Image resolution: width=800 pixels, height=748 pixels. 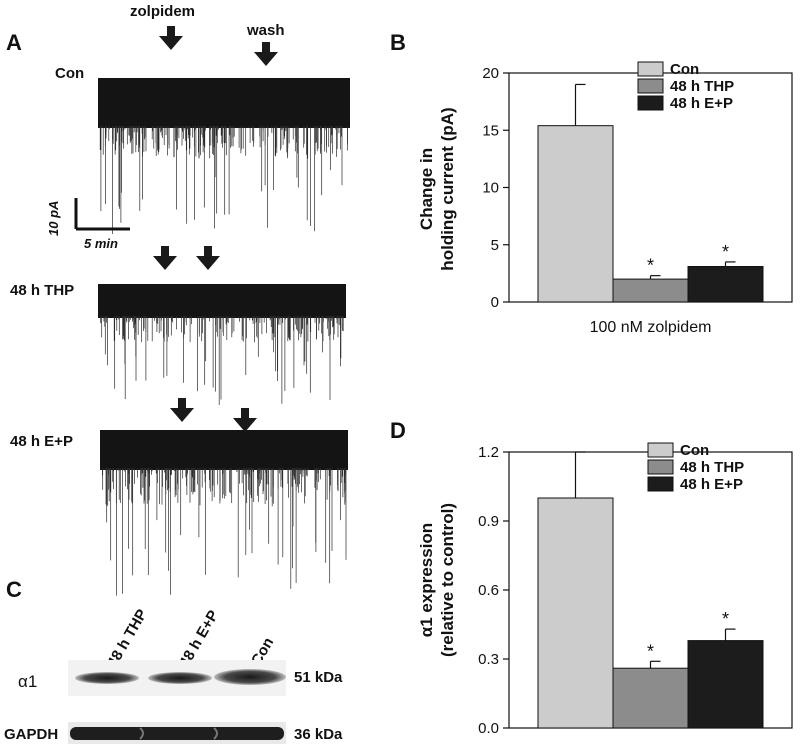 What do you see at coordinates (426, 580) in the screenshot?
I see `svg-text: α1 expression` at bounding box center [426, 580].